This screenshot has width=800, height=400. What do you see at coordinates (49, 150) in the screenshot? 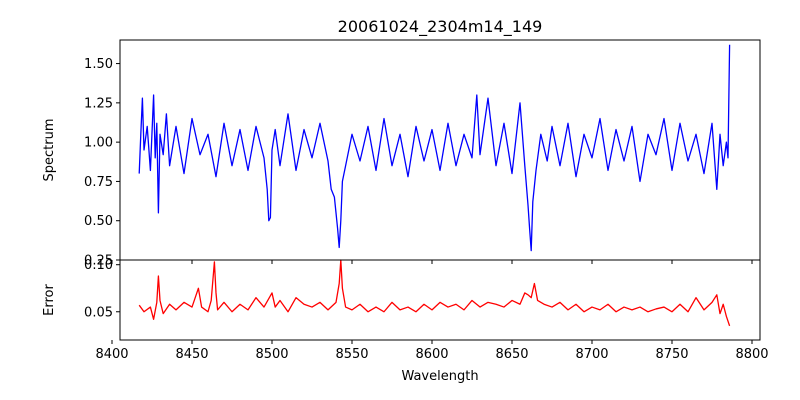
I see `spectrum-ylabel: Spectrum` at bounding box center [49, 150].